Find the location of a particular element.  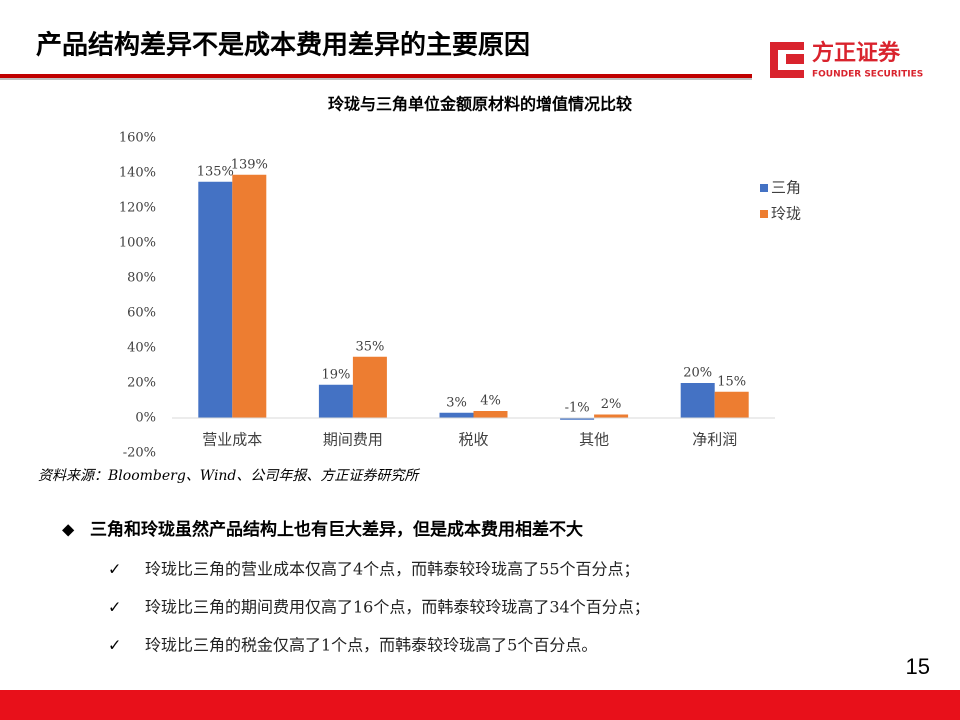

logo: 方正证券 FOUNDER SECURITIES is located at coordinates (846, 60).